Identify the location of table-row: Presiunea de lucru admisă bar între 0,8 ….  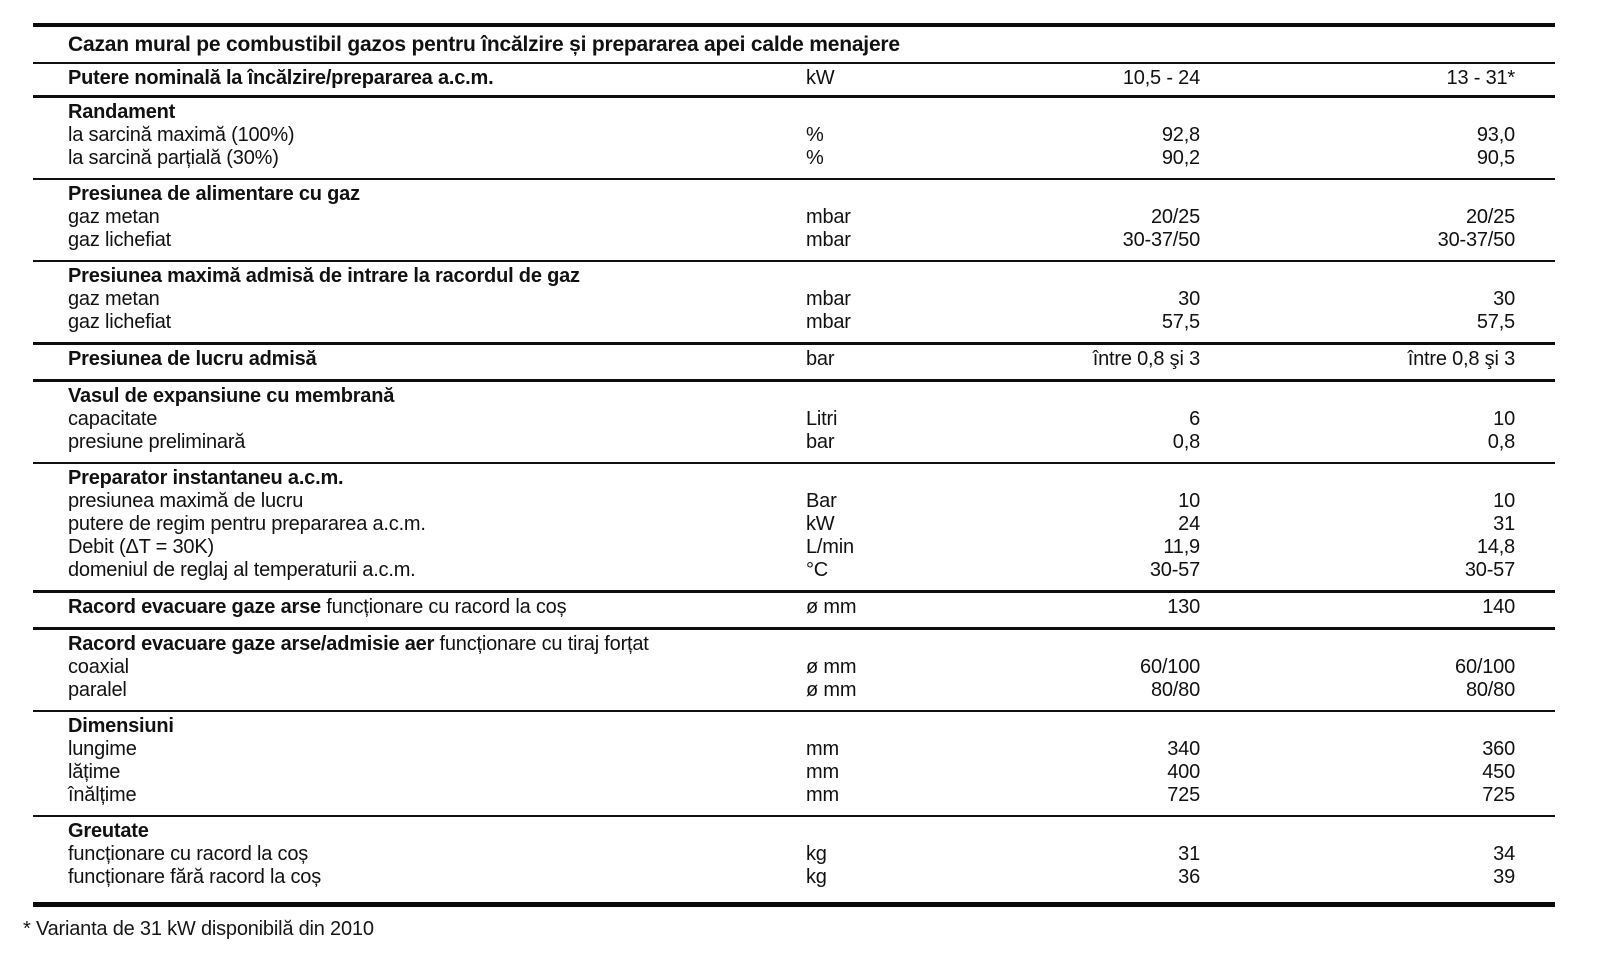
(794, 361).